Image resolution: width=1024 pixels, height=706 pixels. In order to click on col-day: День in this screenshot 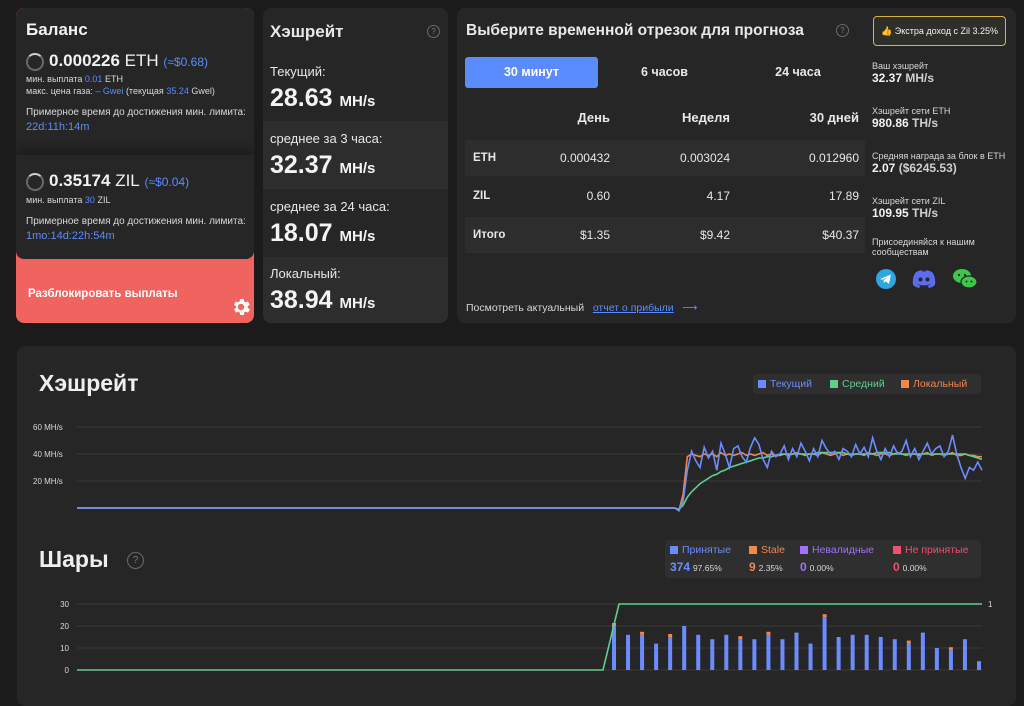, I will do `click(594, 117)`.